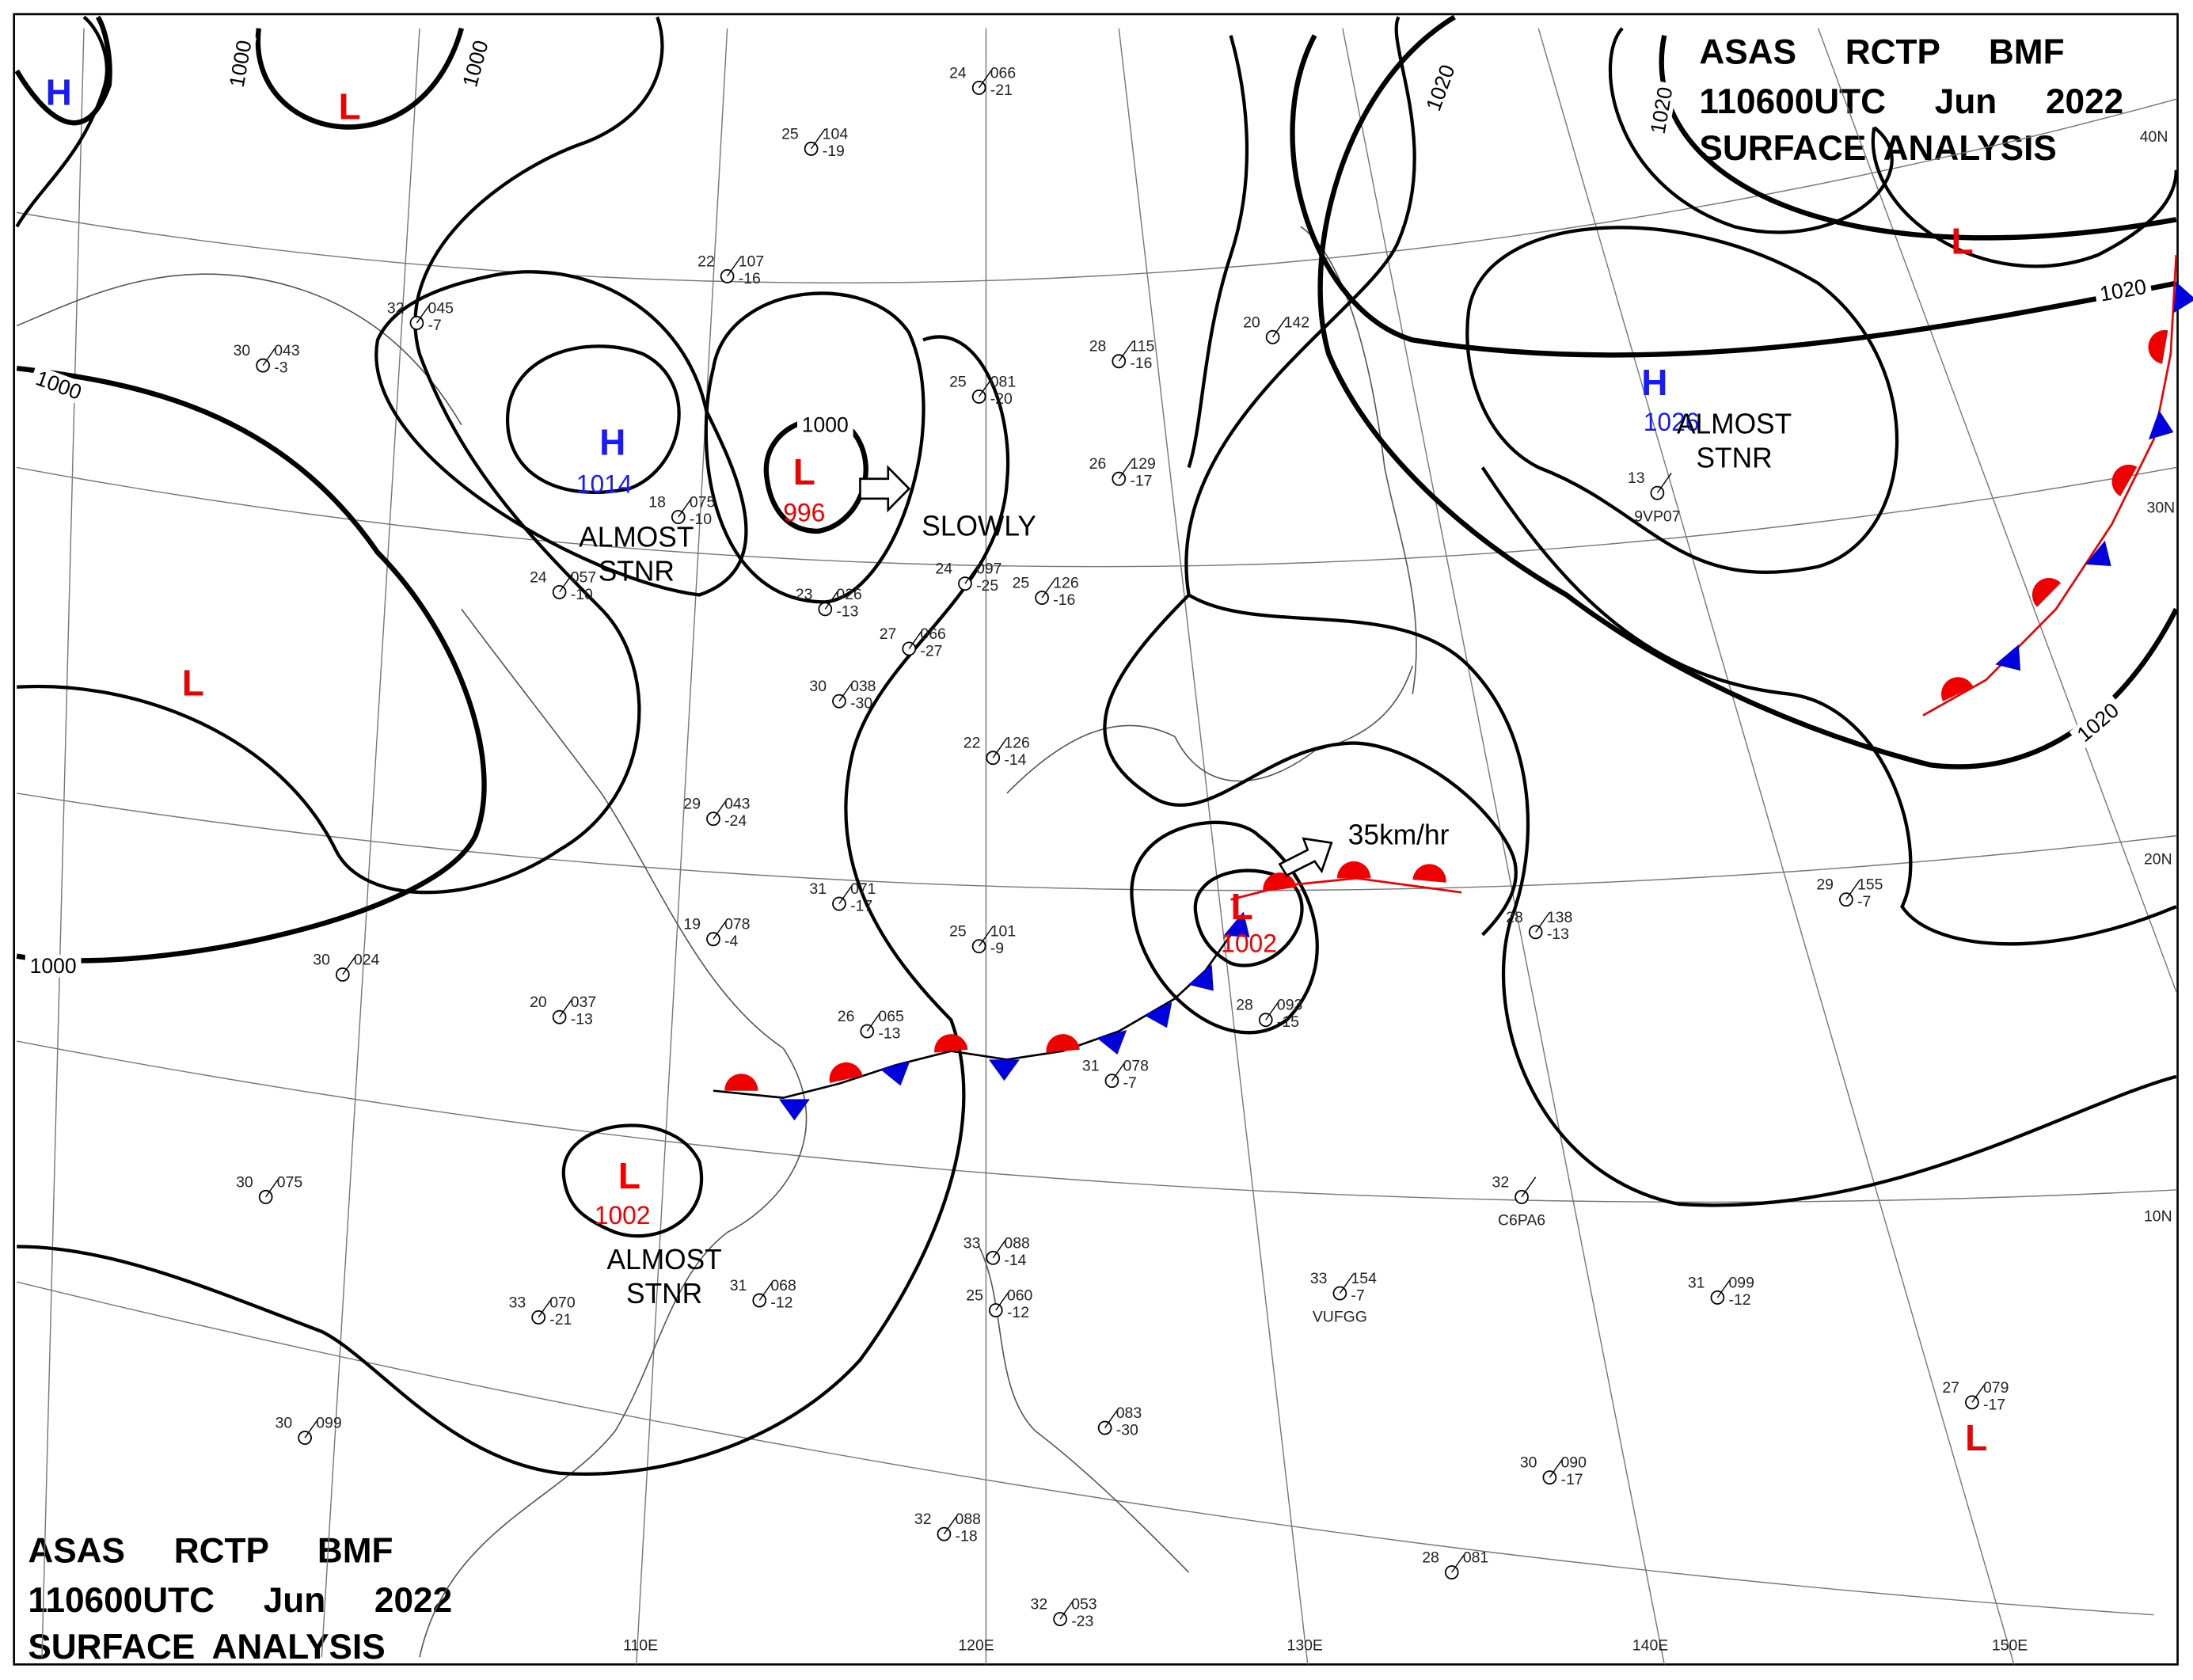 The width and height of the screenshot is (2193, 1680). I want to click on station-dewpoint: -15, so click(1288, 1022).